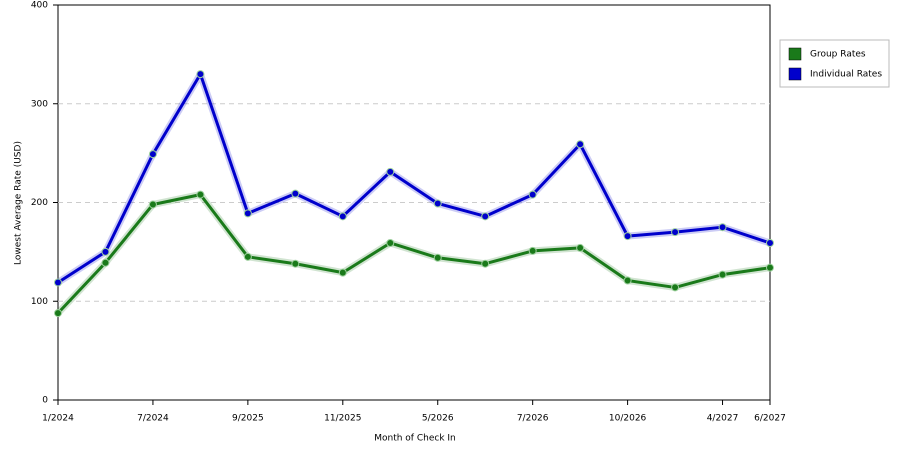 The width and height of the screenshot is (900, 450). Describe the element at coordinates (45, 401) in the screenshot. I see `y-tick-label: 0` at that location.